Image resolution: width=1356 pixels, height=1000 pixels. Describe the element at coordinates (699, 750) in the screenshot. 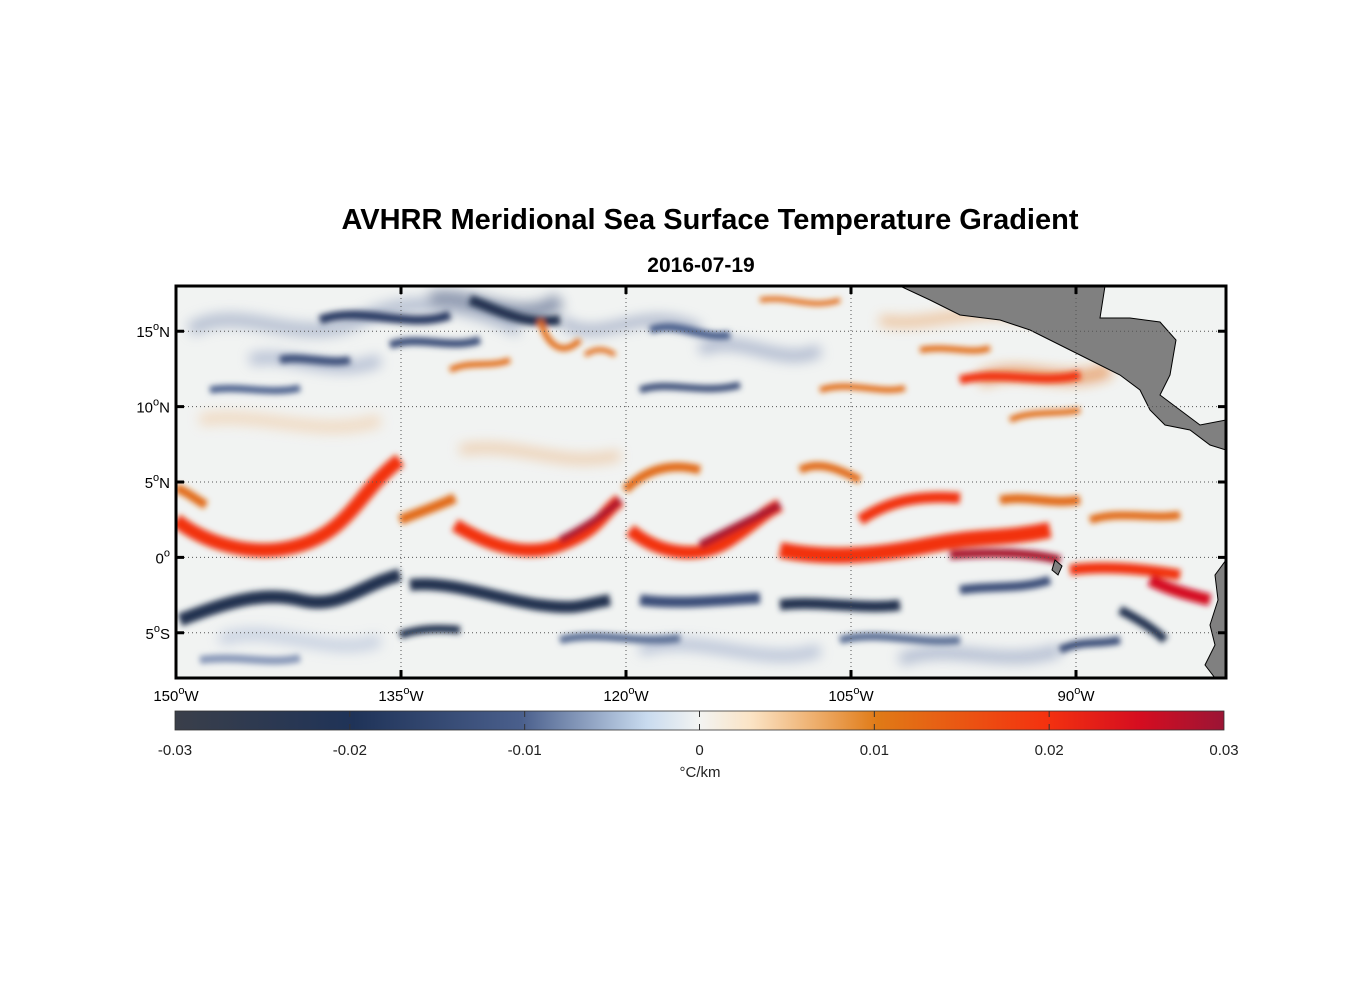

I see `colorbar-tick-label: 0` at that location.